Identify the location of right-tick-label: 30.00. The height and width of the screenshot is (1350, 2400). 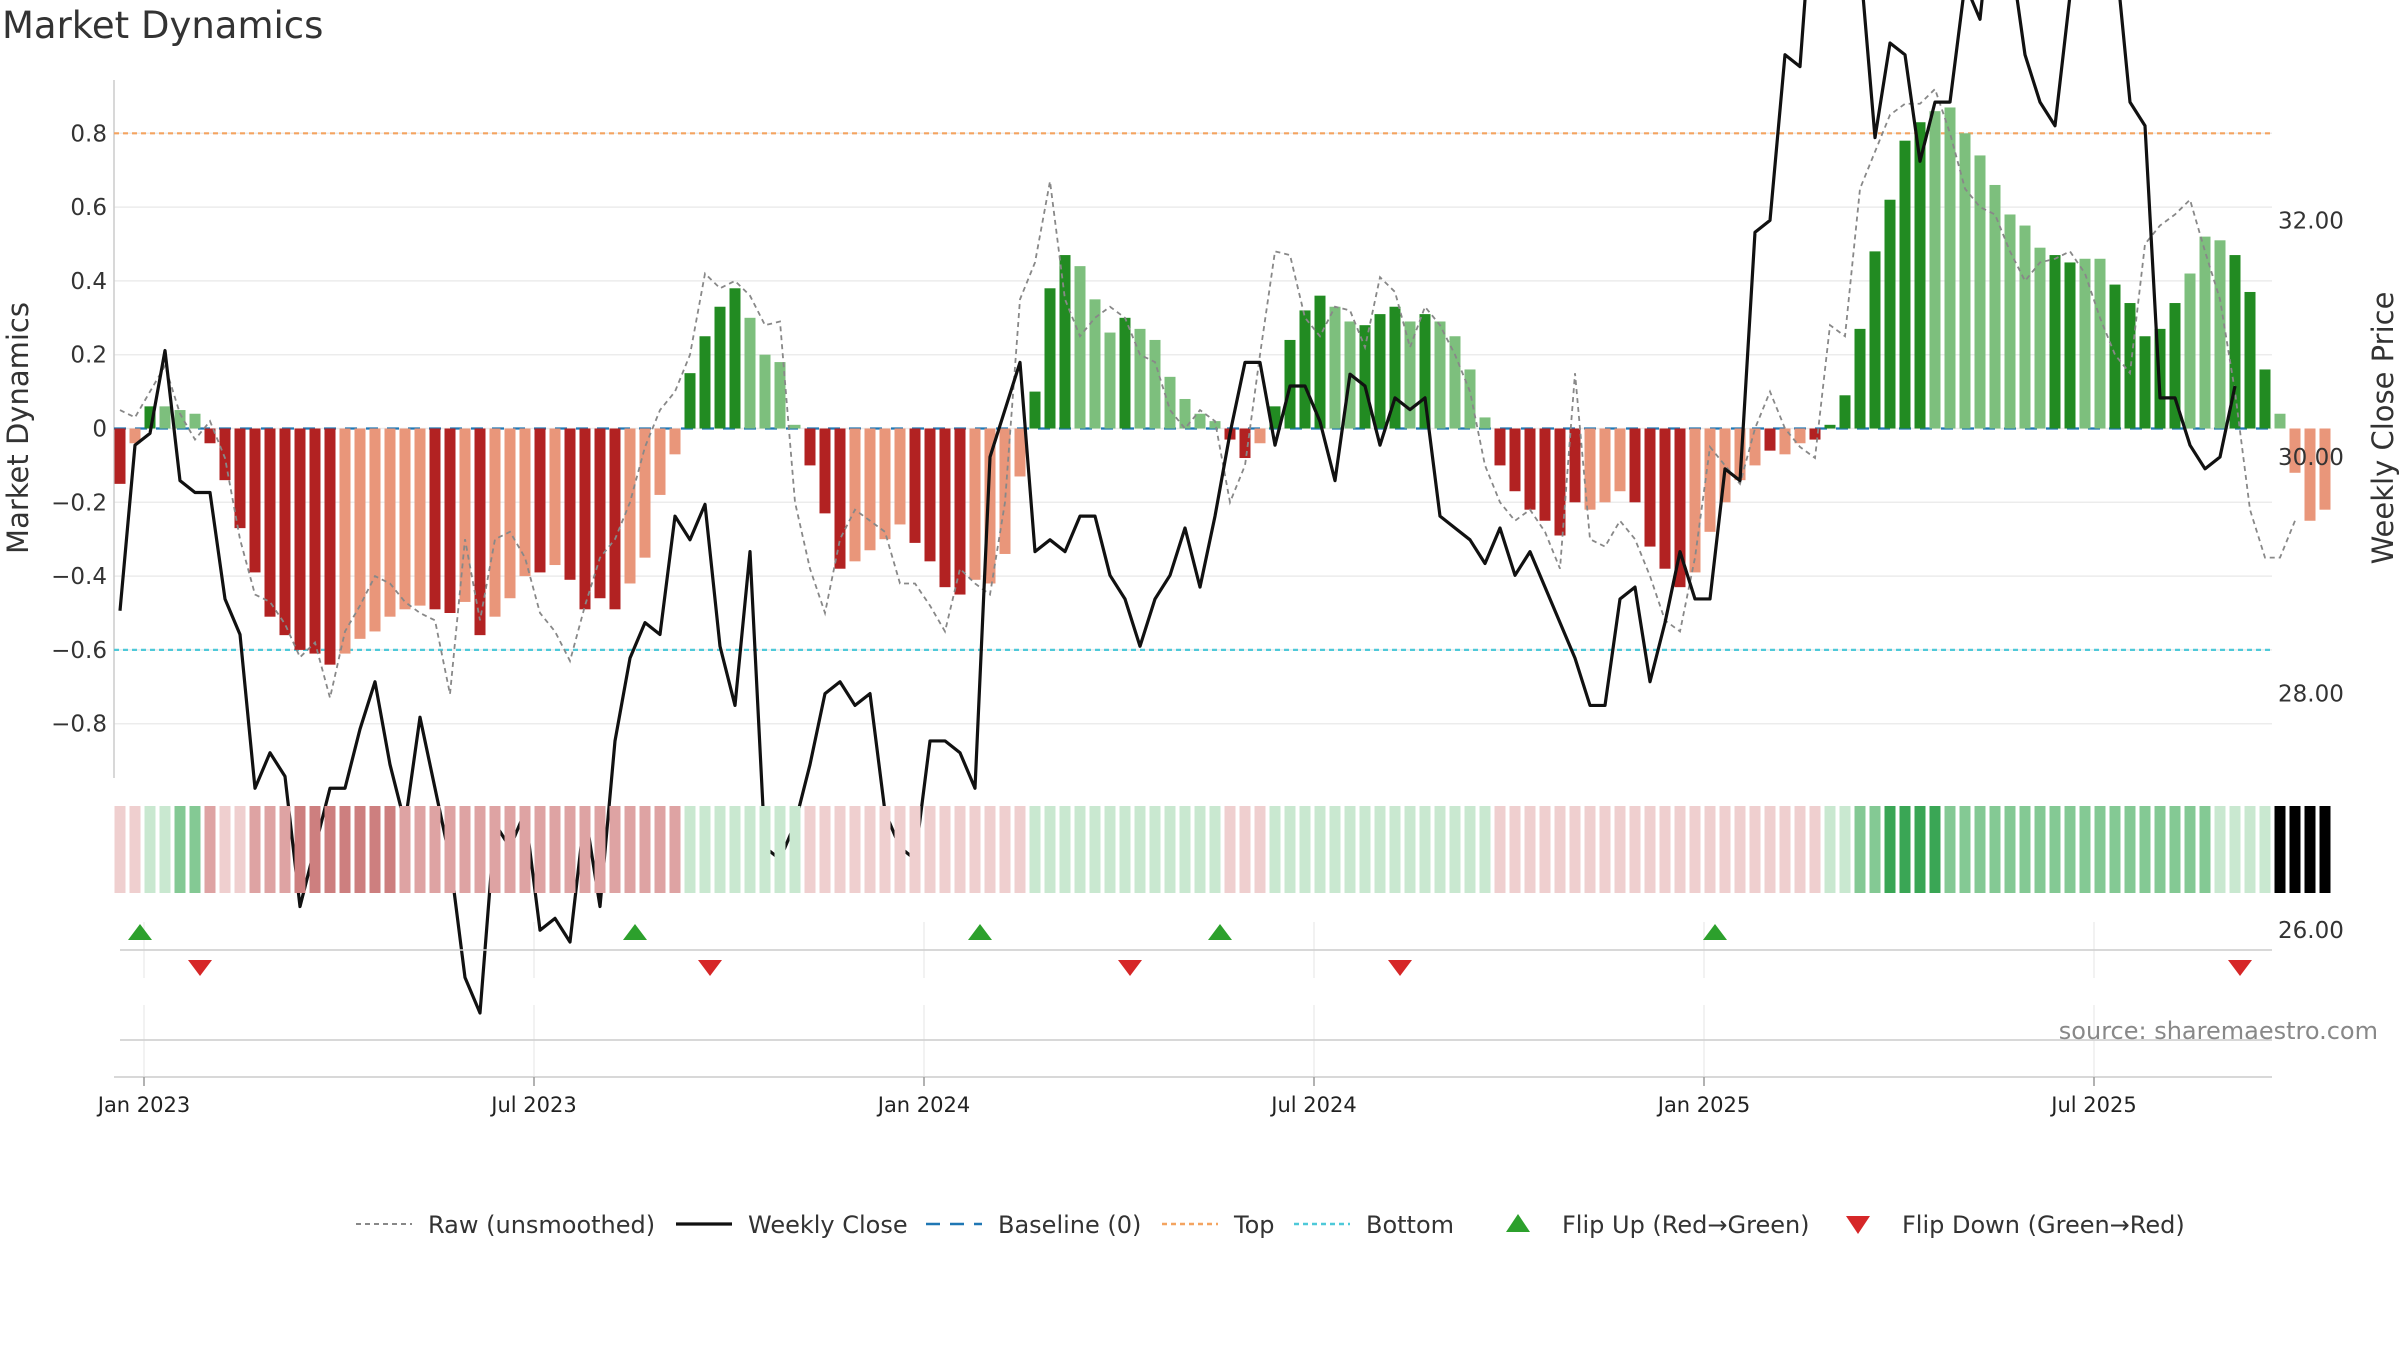
(2311, 458).